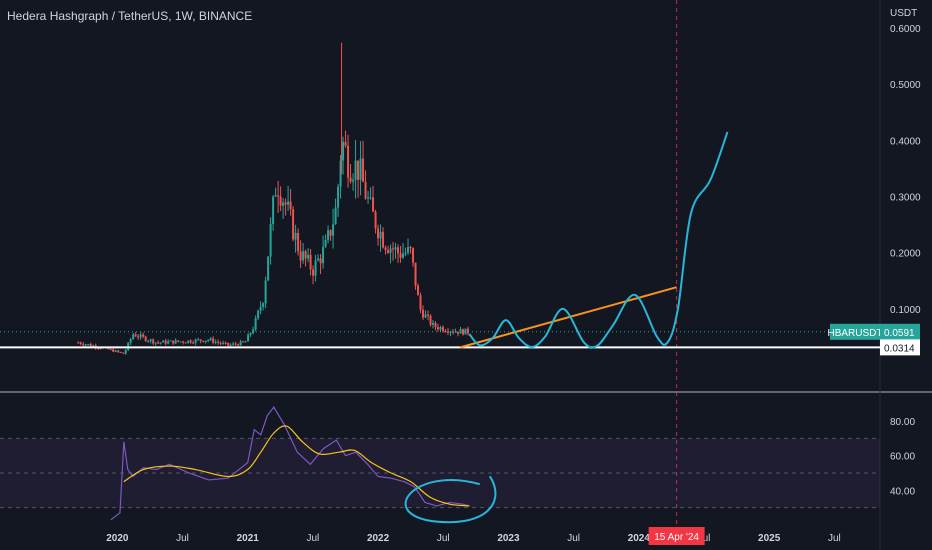 The height and width of the screenshot is (550, 932). Describe the element at coordinates (450, 499) in the screenshot. I see `rsi-highlight-circle` at that location.